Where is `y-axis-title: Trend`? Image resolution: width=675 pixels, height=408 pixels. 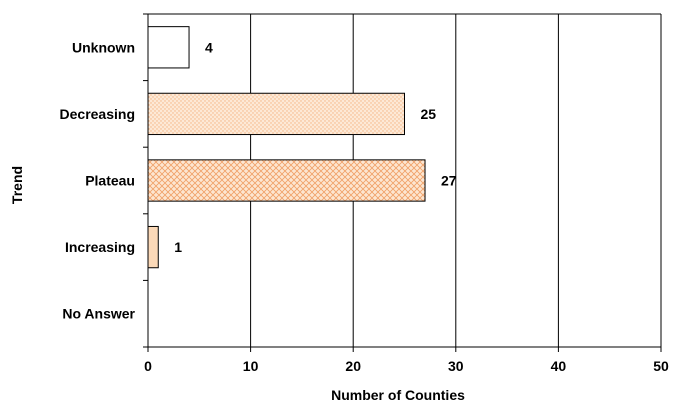 y-axis-title: Trend is located at coordinates (17, 185).